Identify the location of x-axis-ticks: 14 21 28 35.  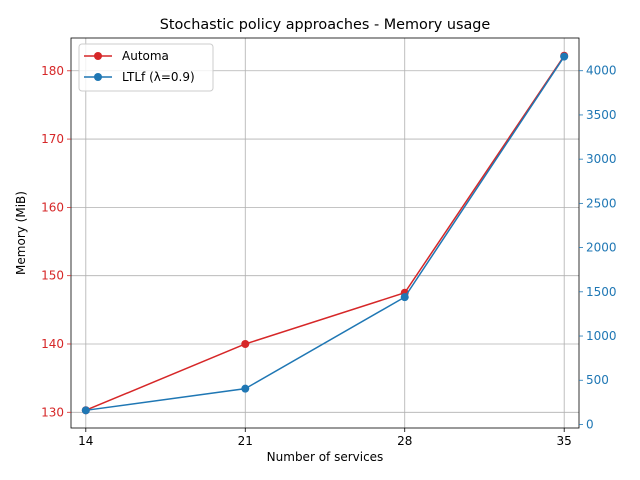
(325, 438).